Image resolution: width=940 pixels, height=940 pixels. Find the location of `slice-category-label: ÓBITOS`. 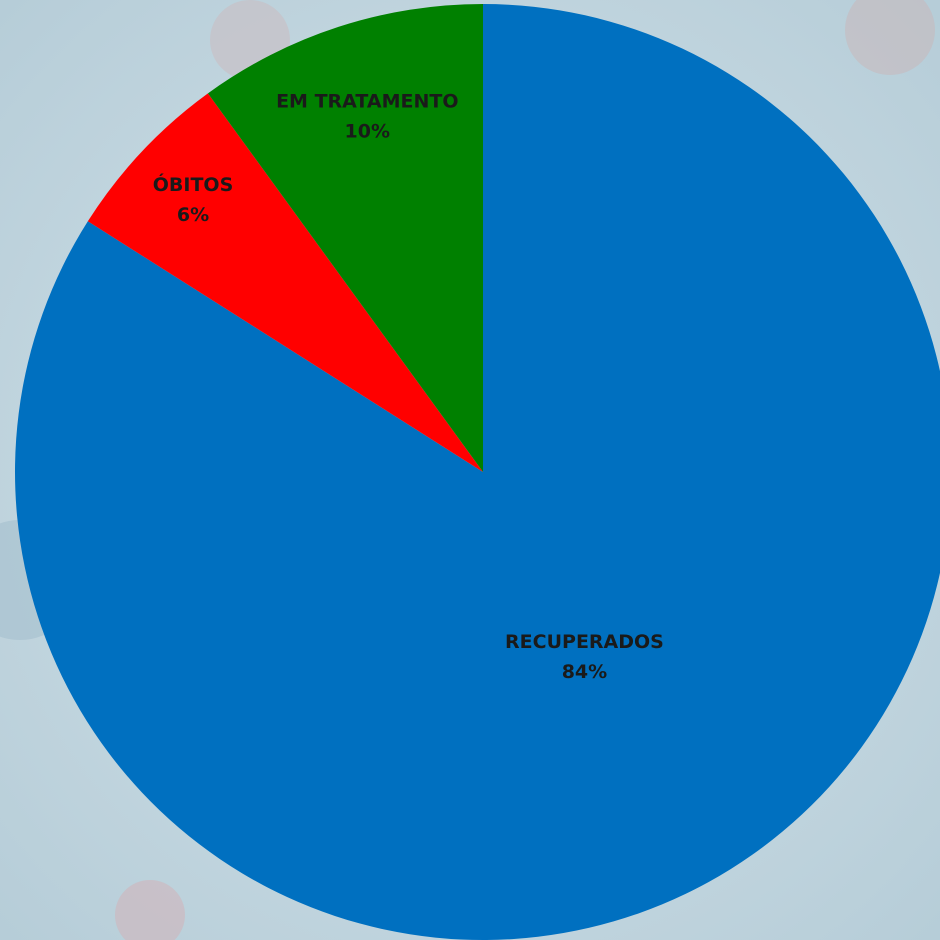

slice-category-label: ÓBITOS is located at coordinates (193, 184).